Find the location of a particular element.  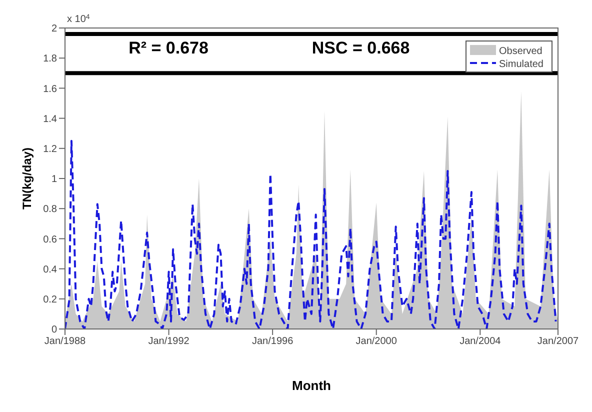

y-tick-label: 0 is located at coordinates (54, 330).